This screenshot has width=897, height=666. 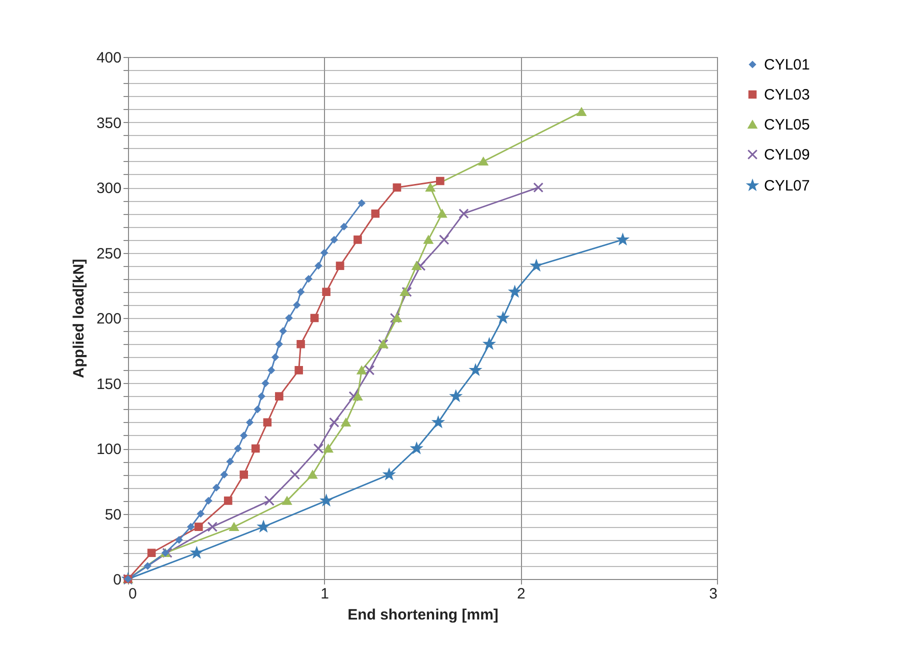 What do you see at coordinates (787, 186) in the screenshot?
I see `legend-label: CYL07` at bounding box center [787, 186].